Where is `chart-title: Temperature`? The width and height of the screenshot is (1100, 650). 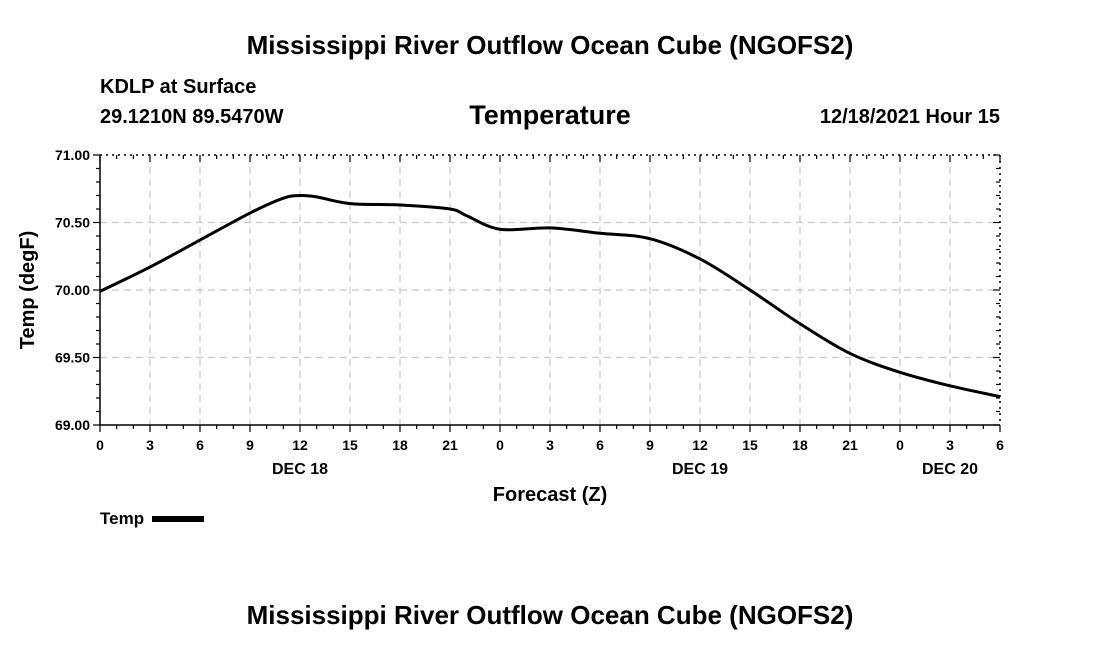
chart-title: Temperature is located at coordinates (550, 115).